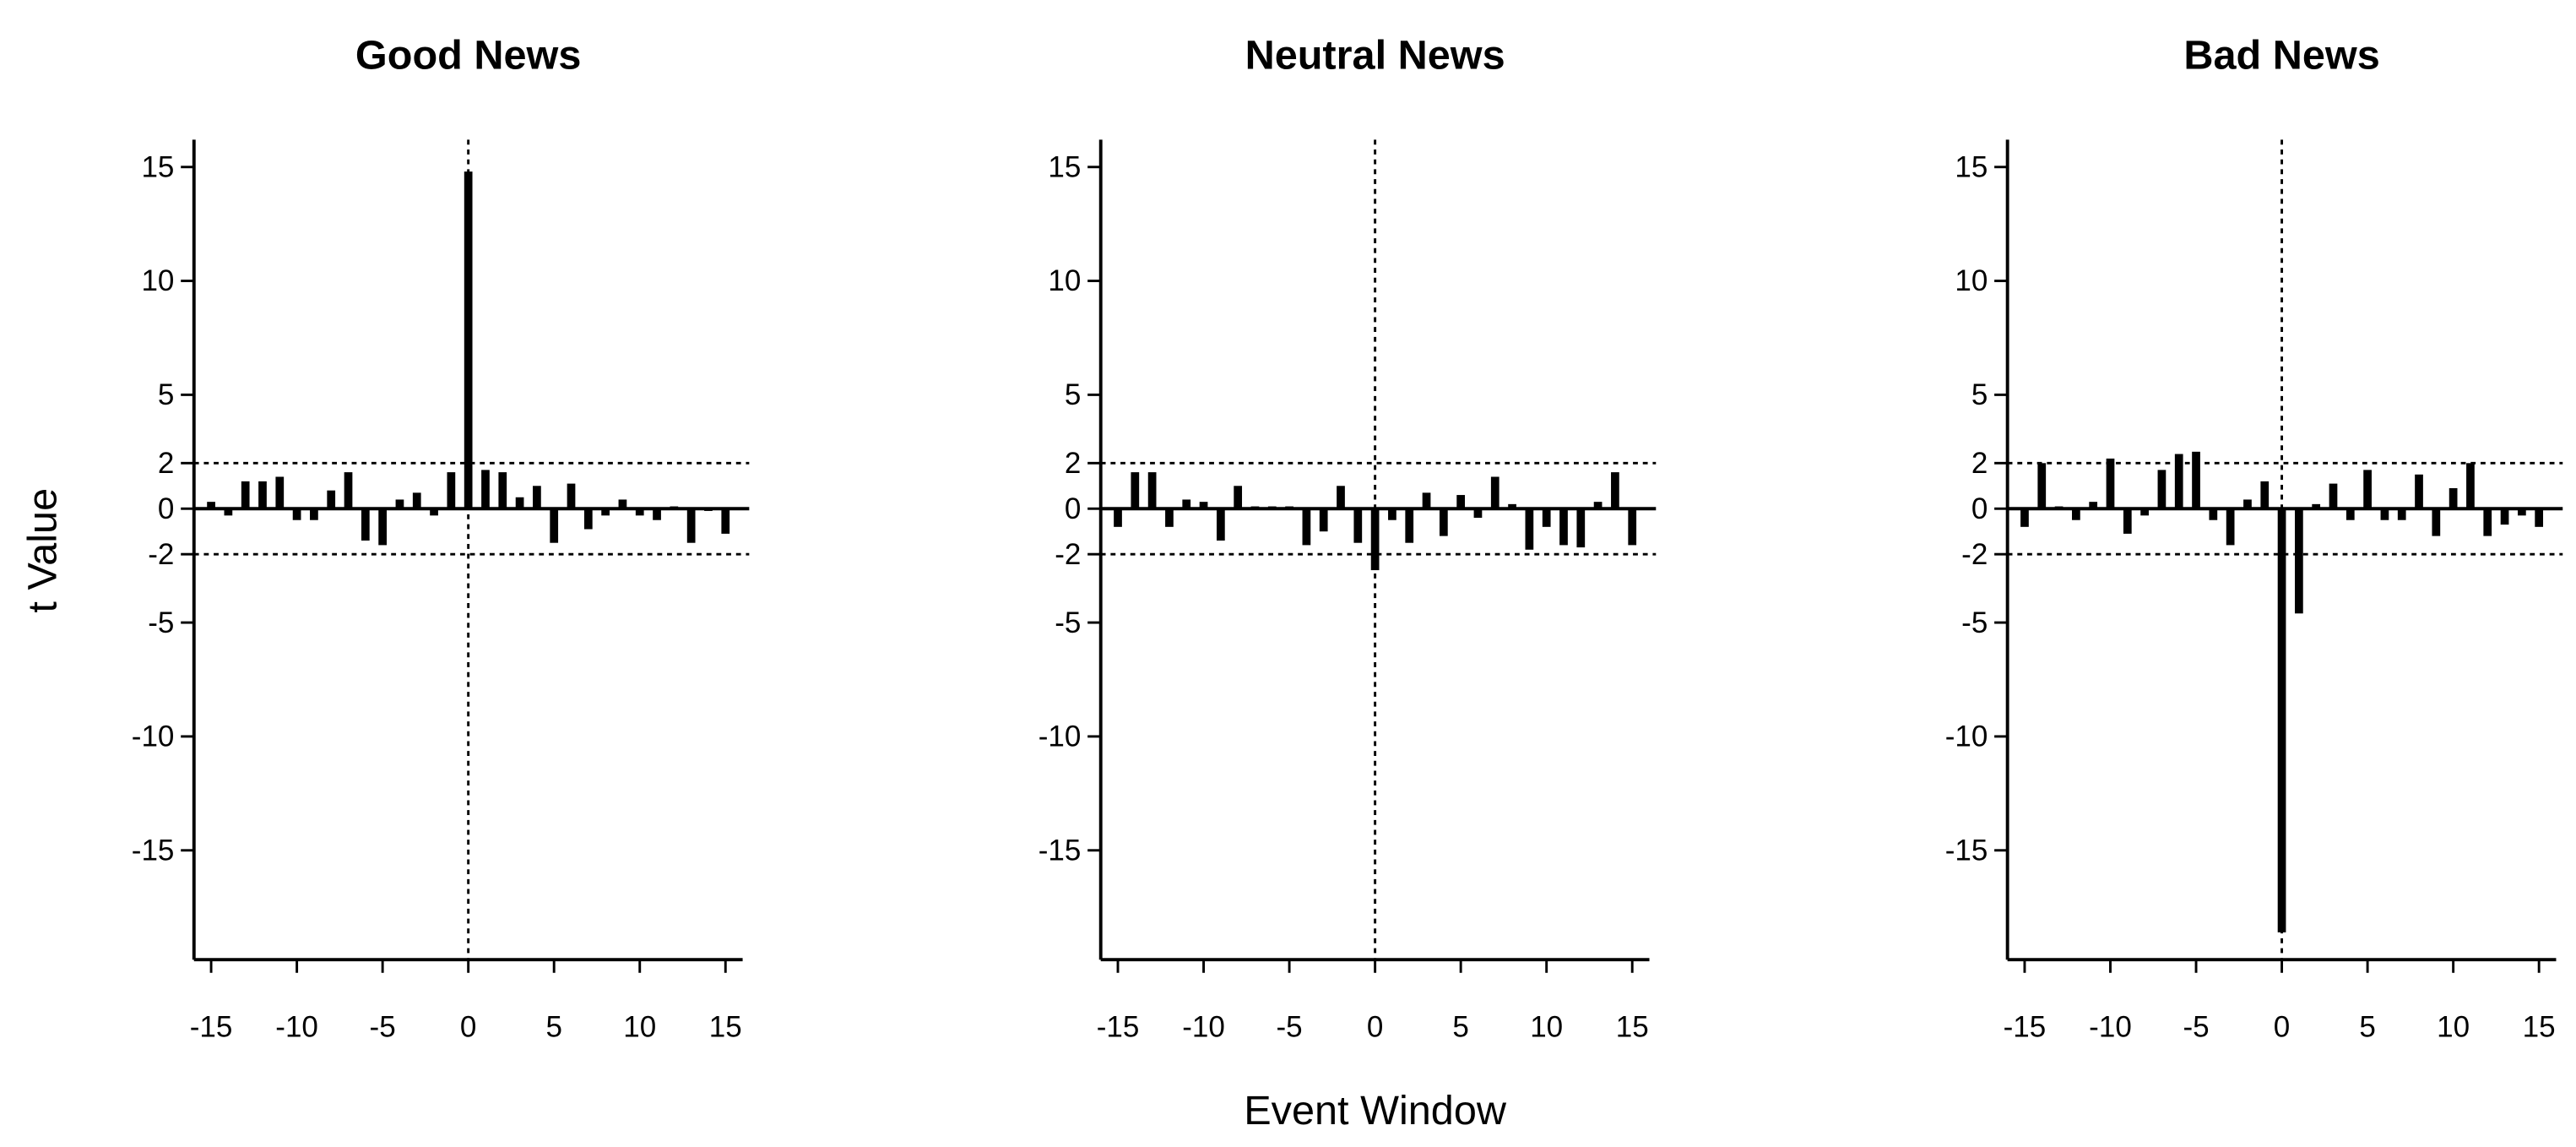 This screenshot has width=2576, height=1147. Describe the element at coordinates (1060, 850) in the screenshot. I see `y-tick-label: -15` at that location.